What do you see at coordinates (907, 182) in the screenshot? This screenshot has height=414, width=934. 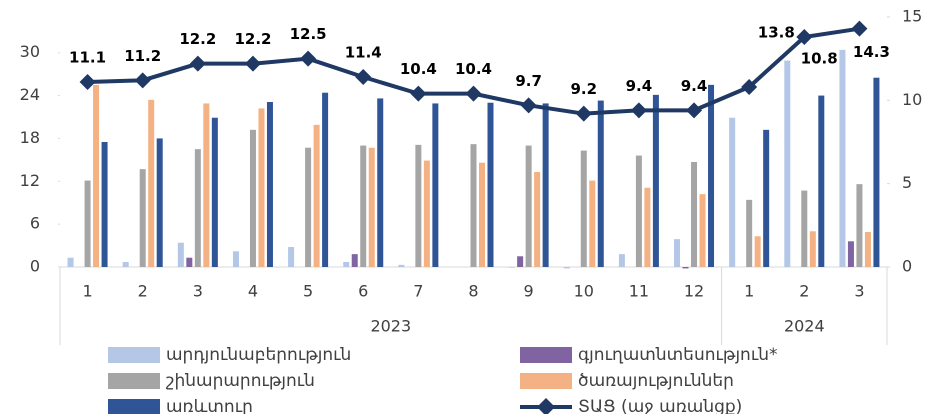 I see `y2-tick-label: 5` at bounding box center [907, 182].